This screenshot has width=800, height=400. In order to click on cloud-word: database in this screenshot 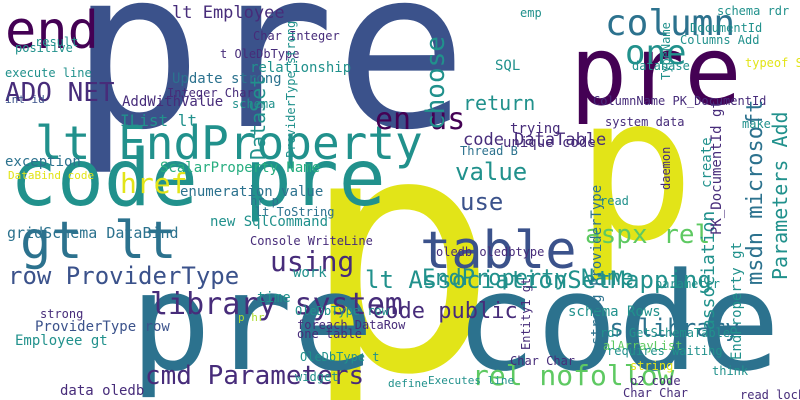, I will do `click(661, 66)`.